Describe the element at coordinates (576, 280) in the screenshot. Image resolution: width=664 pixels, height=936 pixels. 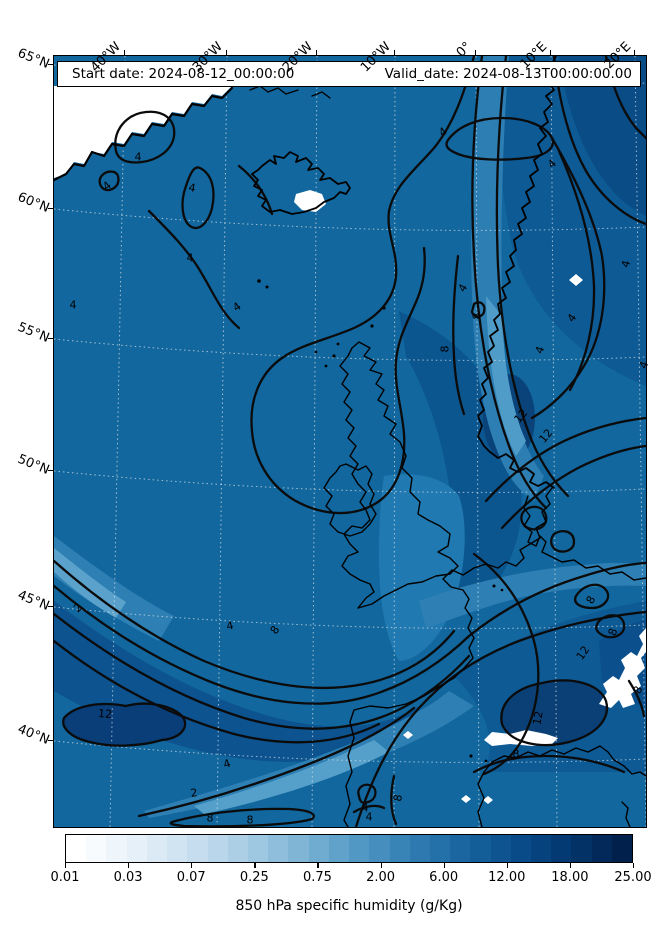
I see `norway-glacier-dot` at that location.